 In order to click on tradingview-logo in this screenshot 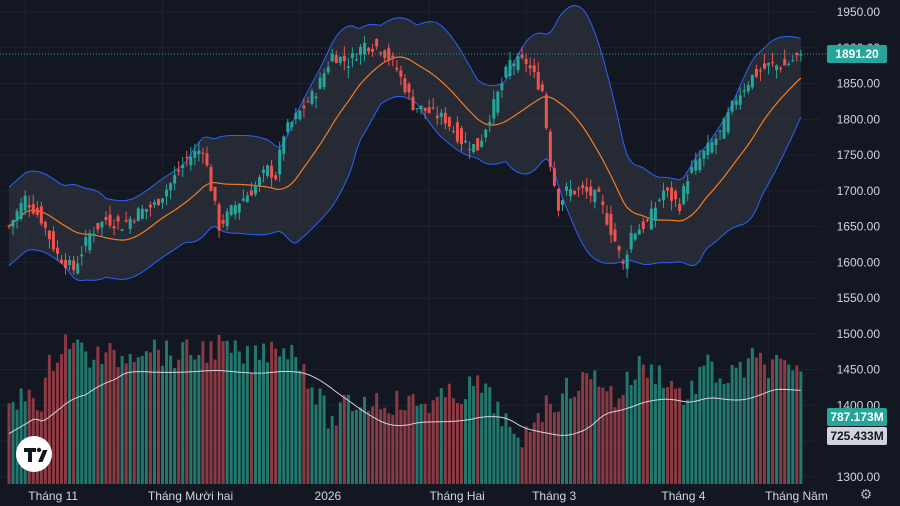, I will do `click(34, 454)`.